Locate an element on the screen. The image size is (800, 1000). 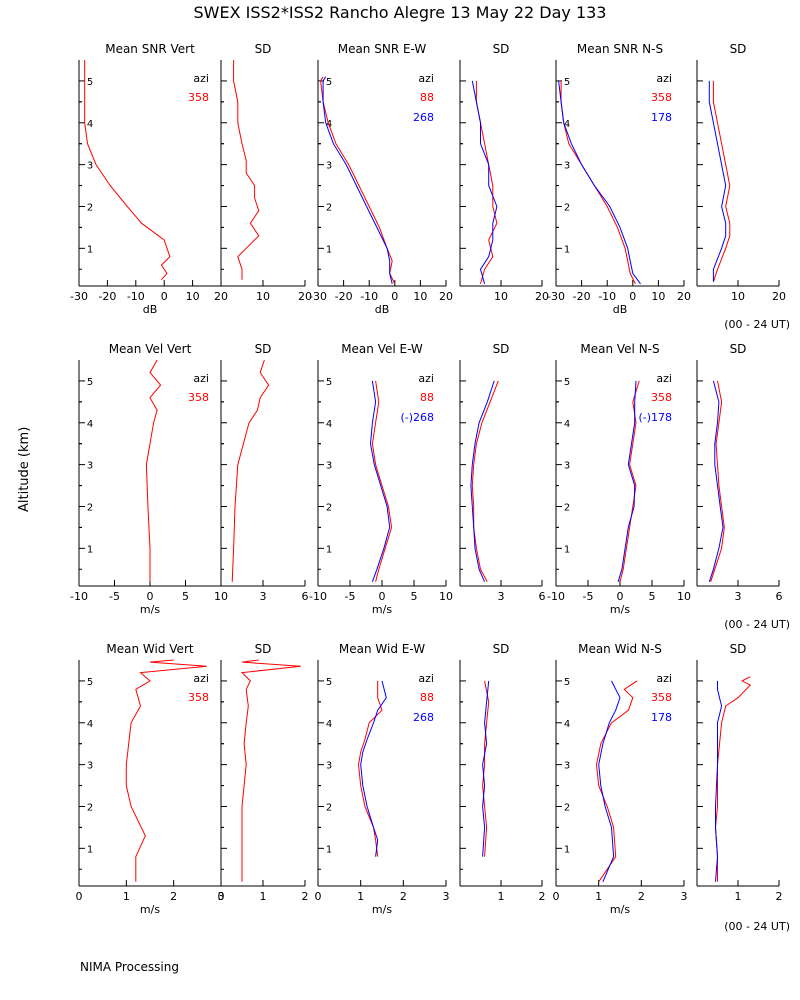
y-tick-label-r3-p5-5: 5 is located at coordinates (567, 682).